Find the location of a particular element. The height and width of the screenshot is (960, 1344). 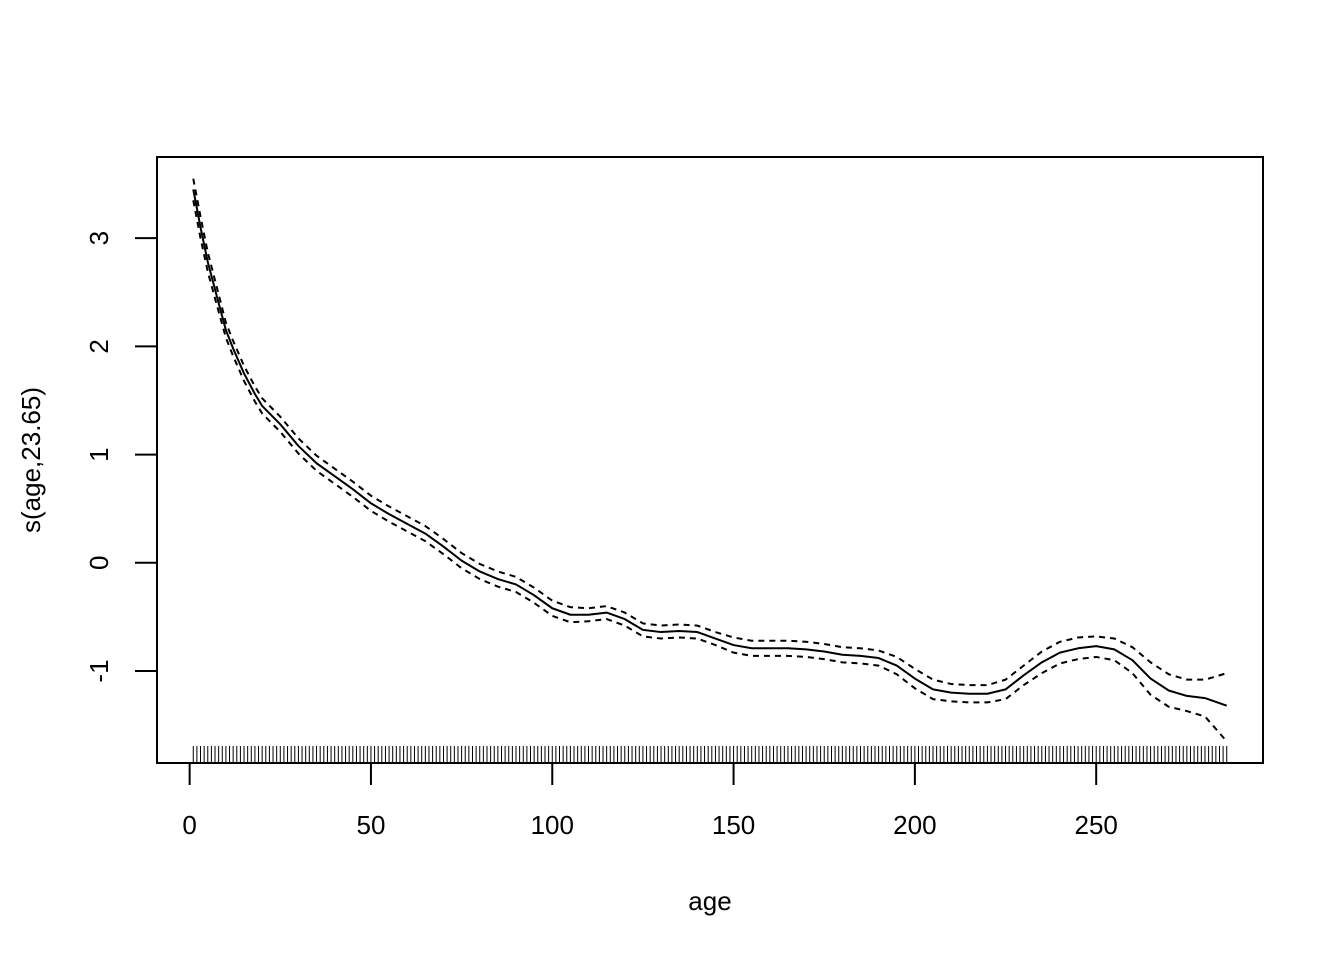

x-axis: 0 50 100 150 200 250 is located at coordinates (650, 801).